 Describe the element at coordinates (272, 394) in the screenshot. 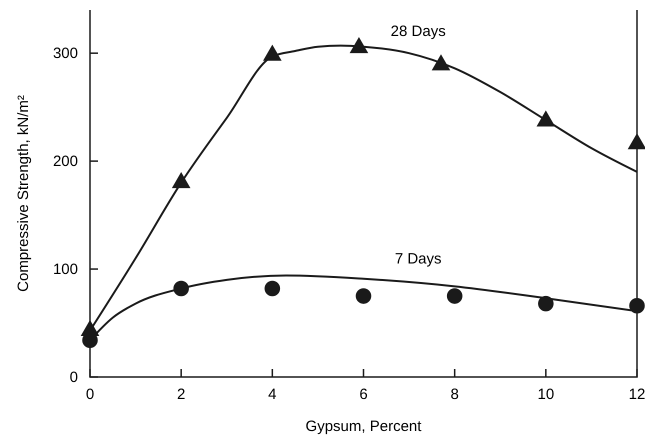

I see `x-tick-label: 4` at that location.